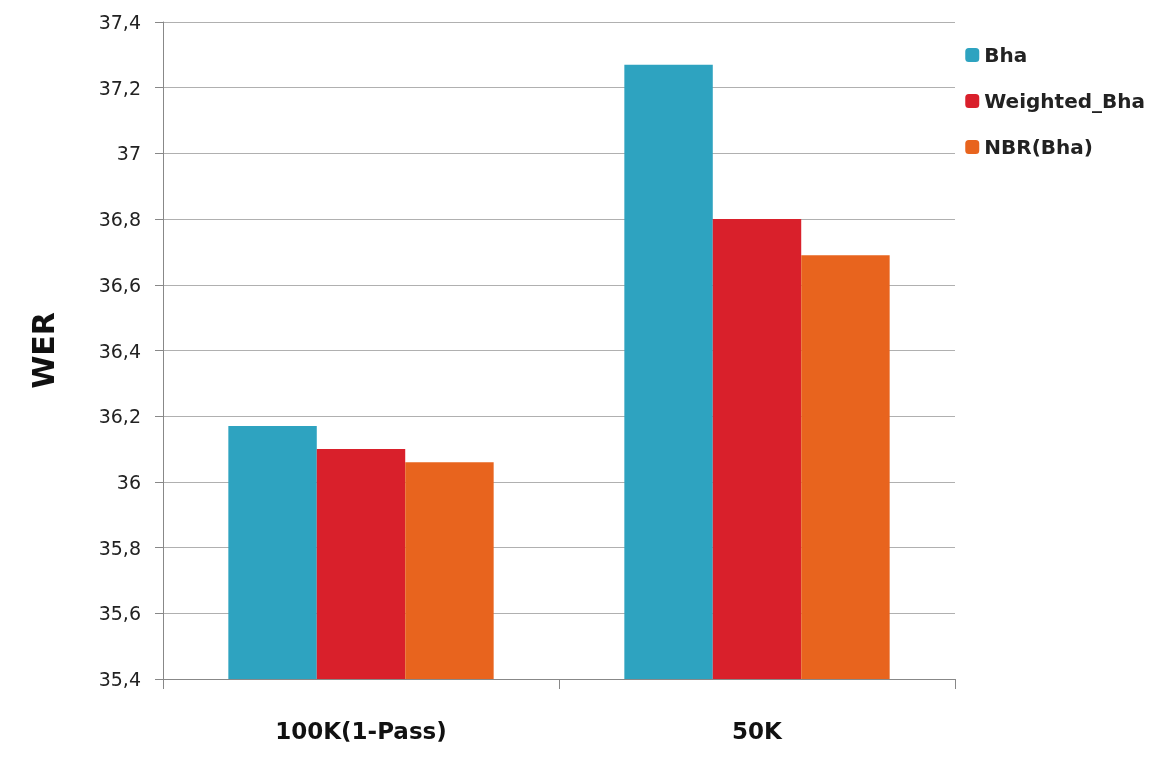 The height and width of the screenshot is (759, 1160). I want to click on y-tick-label: 37,2, so click(119, 87).